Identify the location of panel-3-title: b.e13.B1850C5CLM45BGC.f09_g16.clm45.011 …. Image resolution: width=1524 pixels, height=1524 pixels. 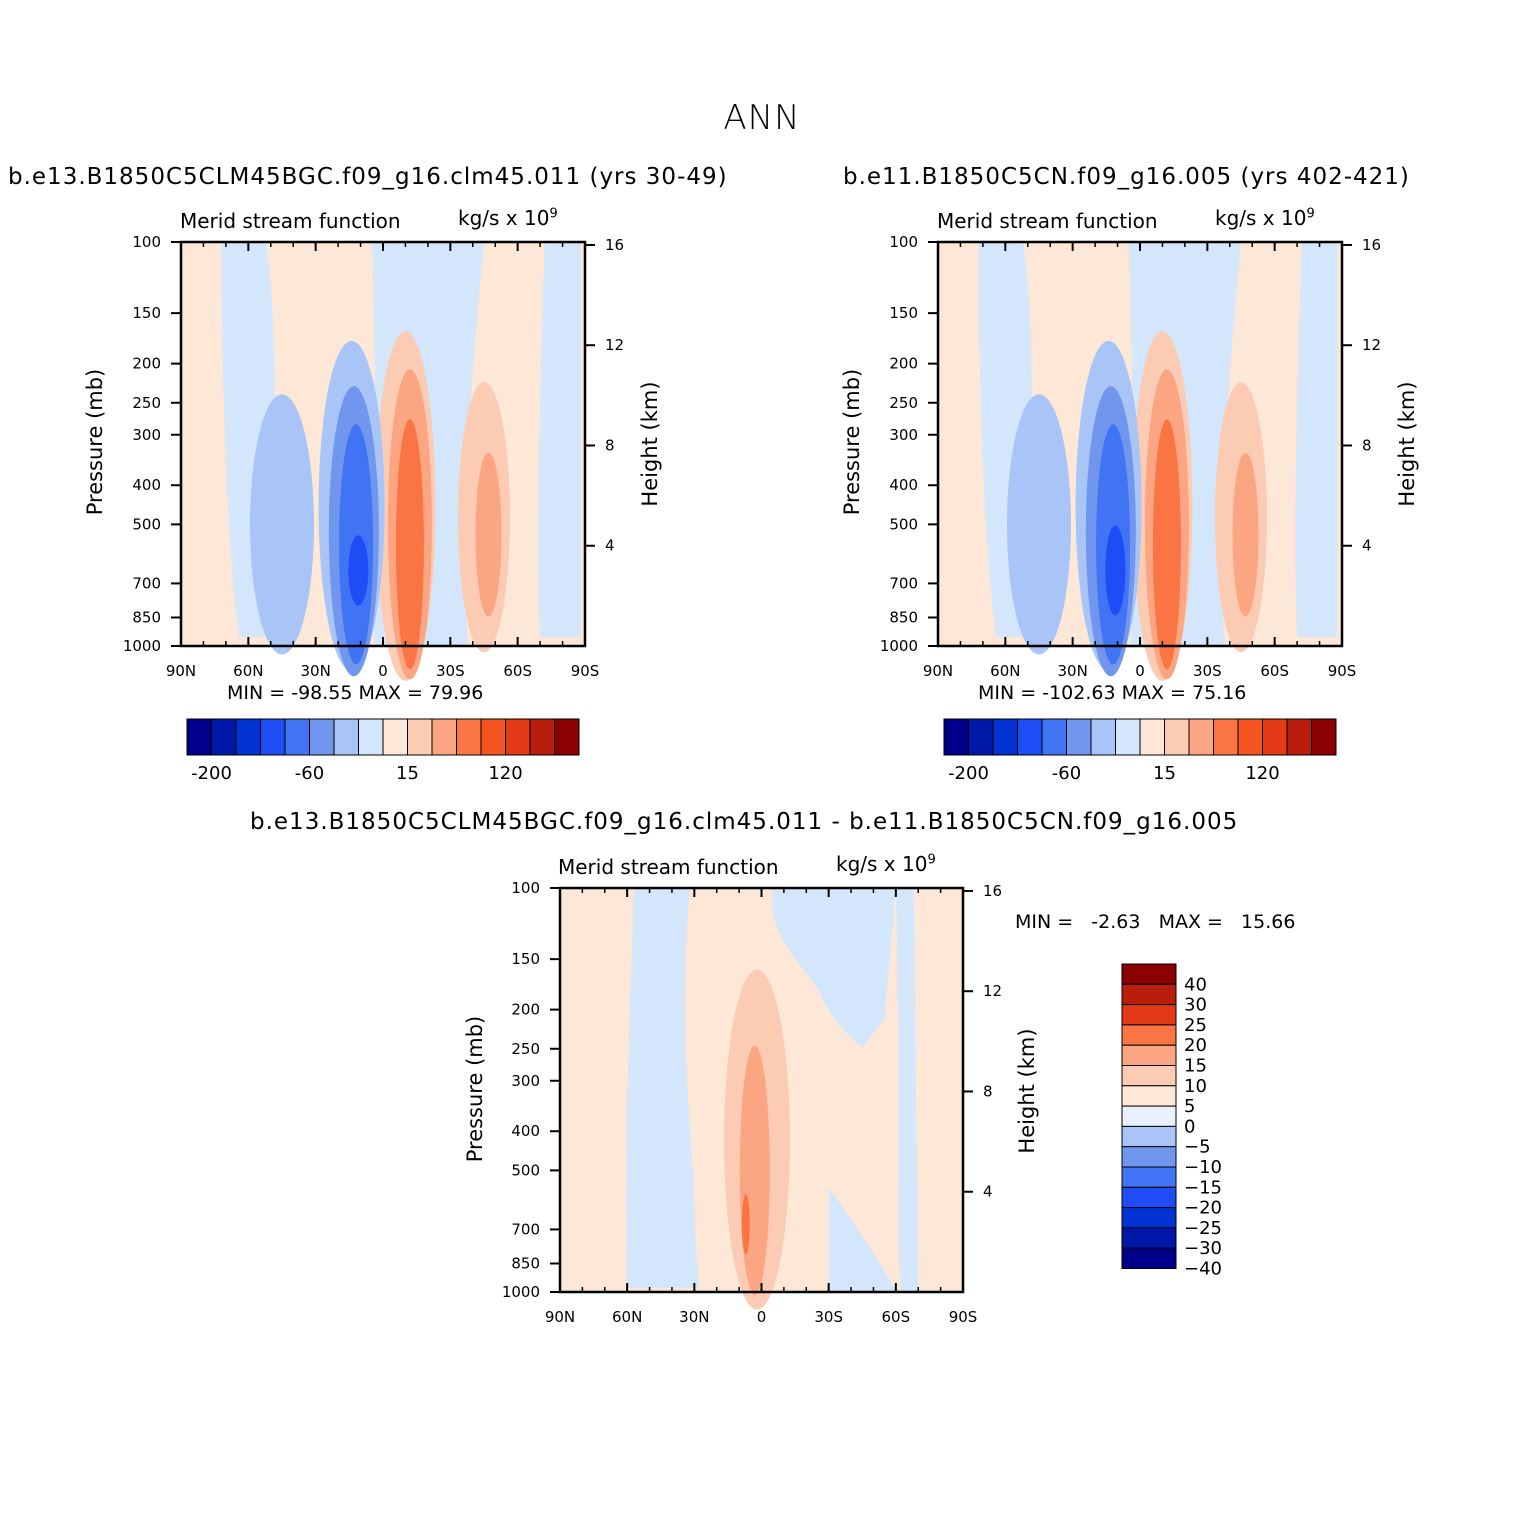
(744, 822).